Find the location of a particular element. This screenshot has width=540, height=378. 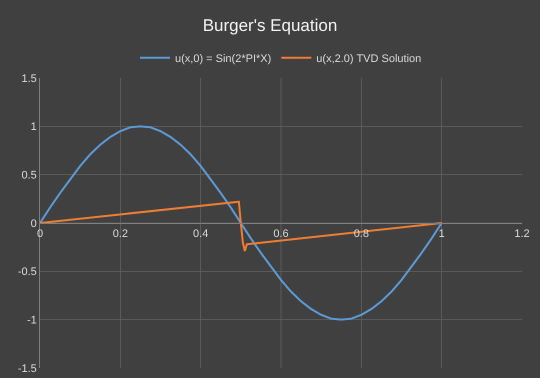

y-tick-label: -1 is located at coordinates (32, 320).